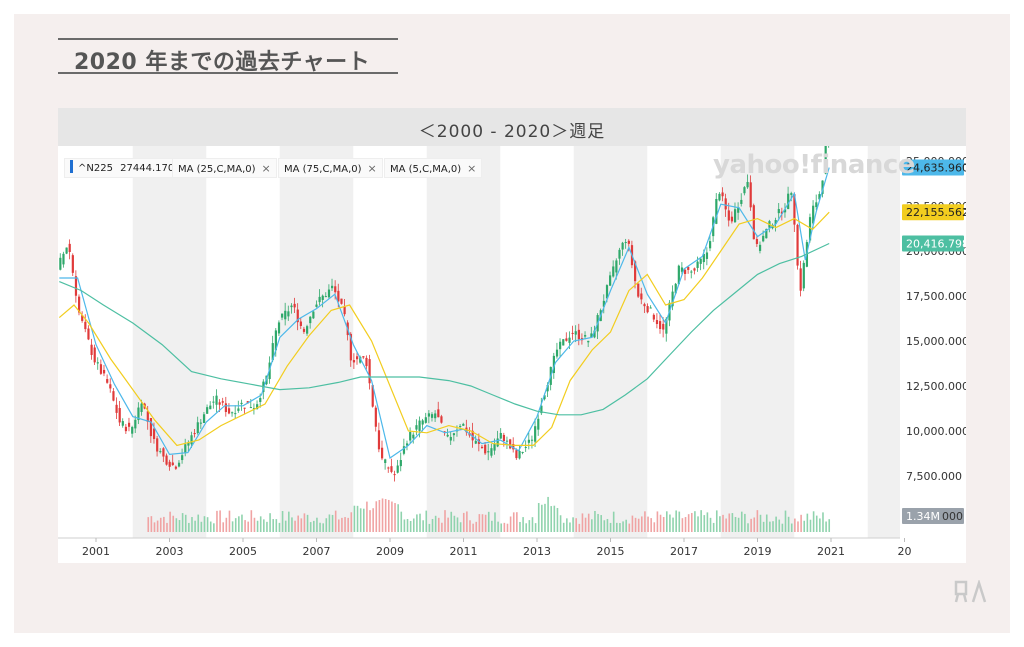 The height and width of the screenshot is (647, 1024). I want to click on y-tick-label: 12,500.000, so click(936, 386).